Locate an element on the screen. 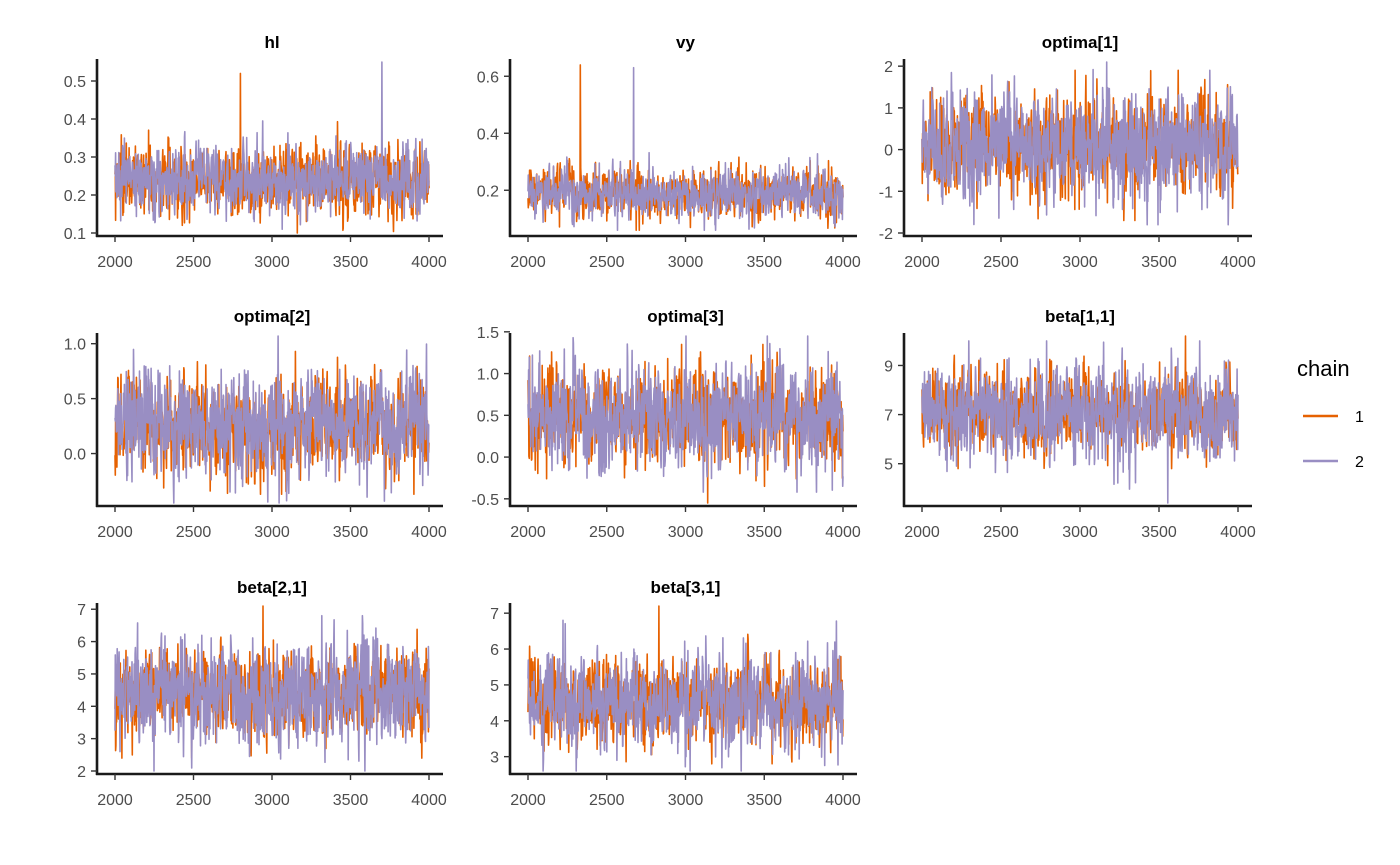 This screenshot has width=1400, height=865. panel-title: optima[3] is located at coordinates (685, 316).